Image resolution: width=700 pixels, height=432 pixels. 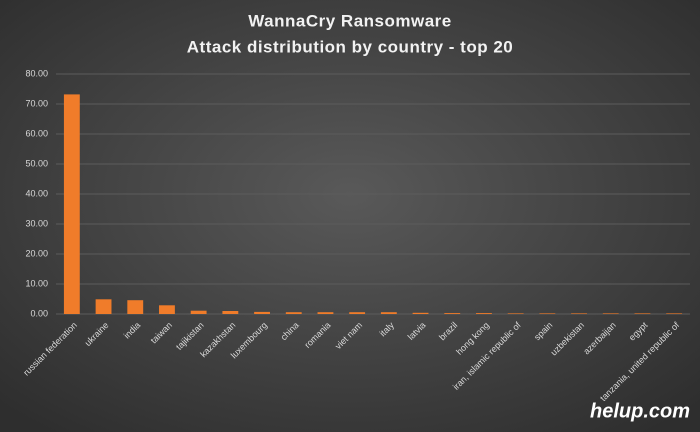 What do you see at coordinates (39, 313) in the screenshot?
I see `y-tick-label: 0.00` at bounding box center [39, 313].